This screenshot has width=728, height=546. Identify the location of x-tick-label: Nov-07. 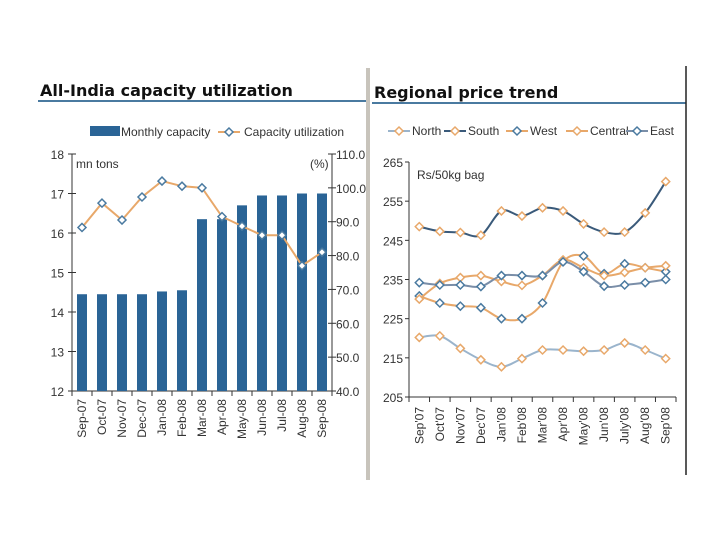
(122, 418).